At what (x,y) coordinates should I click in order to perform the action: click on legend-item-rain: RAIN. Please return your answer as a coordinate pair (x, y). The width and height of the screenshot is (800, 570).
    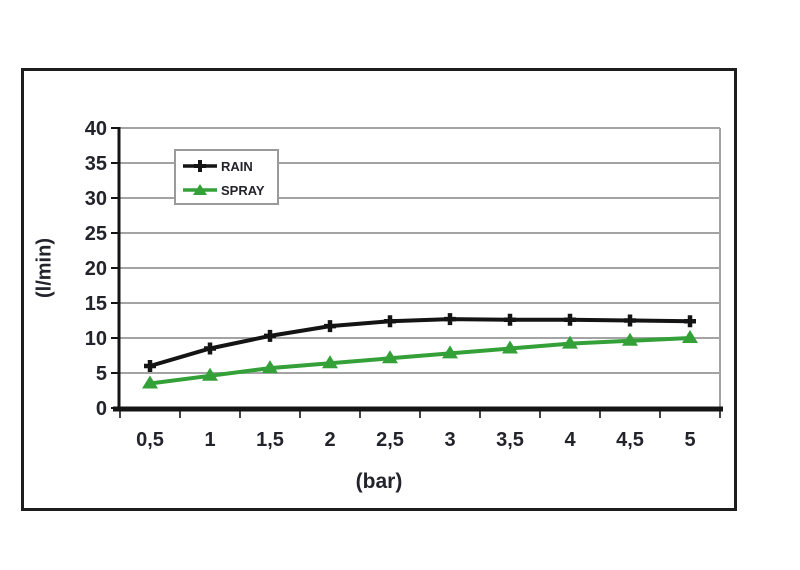
    Looking at the image, I should click on (229, 166).